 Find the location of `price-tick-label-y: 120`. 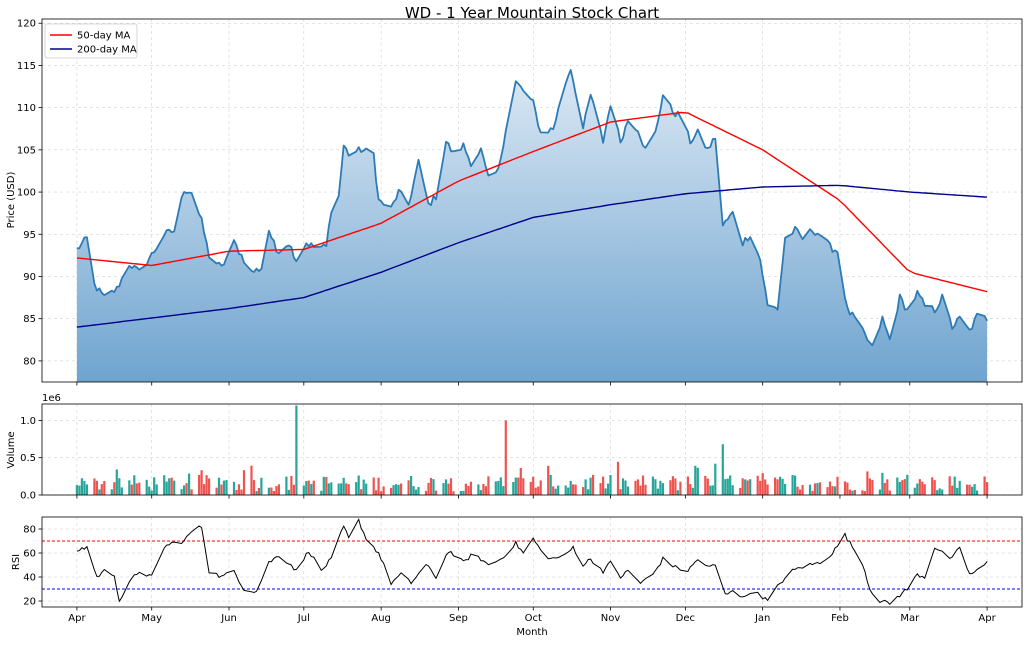

price-tick-label-y: 120 is located at coordinates (26, 24).